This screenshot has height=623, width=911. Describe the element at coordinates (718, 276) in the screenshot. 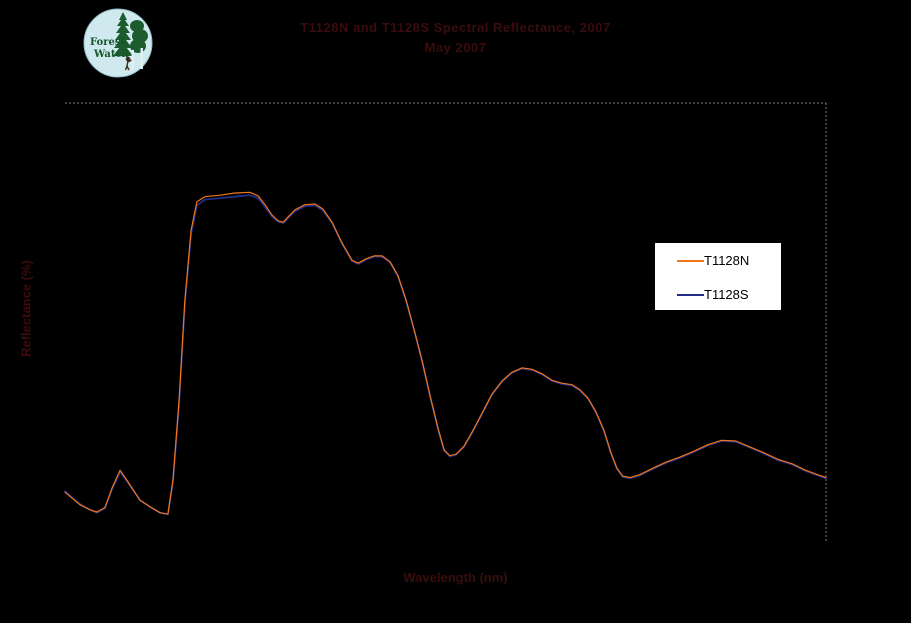

I see `chart-legend: T1128N T1128S` at that location.